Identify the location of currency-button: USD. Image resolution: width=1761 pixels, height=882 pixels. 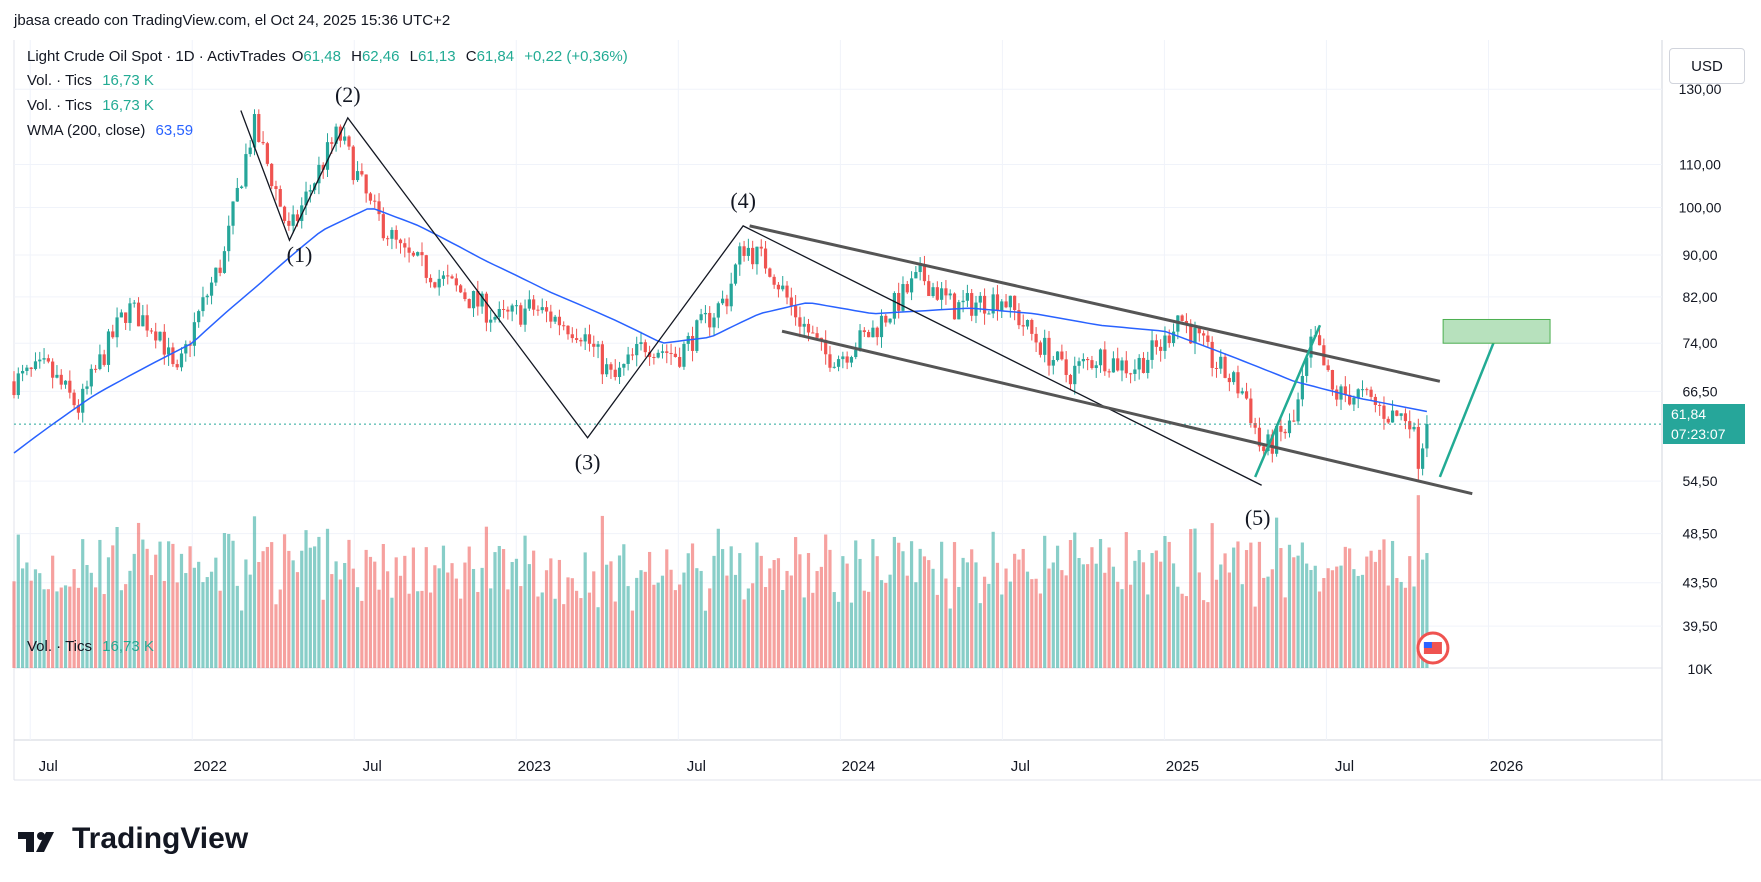
(1707, 66).